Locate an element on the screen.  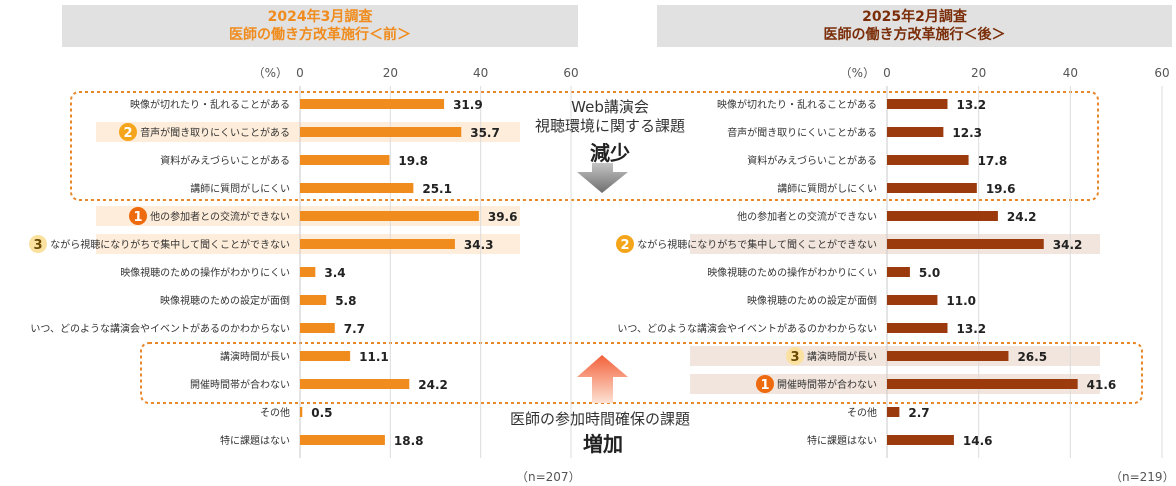
right-category-label: 講演時間が長い is located at coordinates (842, 356).